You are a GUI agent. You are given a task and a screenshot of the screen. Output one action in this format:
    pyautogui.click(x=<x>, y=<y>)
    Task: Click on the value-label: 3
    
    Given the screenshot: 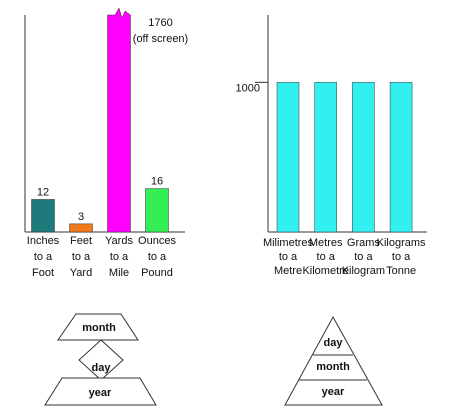 What is the action you would take?
    pyautogui.click(x=81, y=217)
    